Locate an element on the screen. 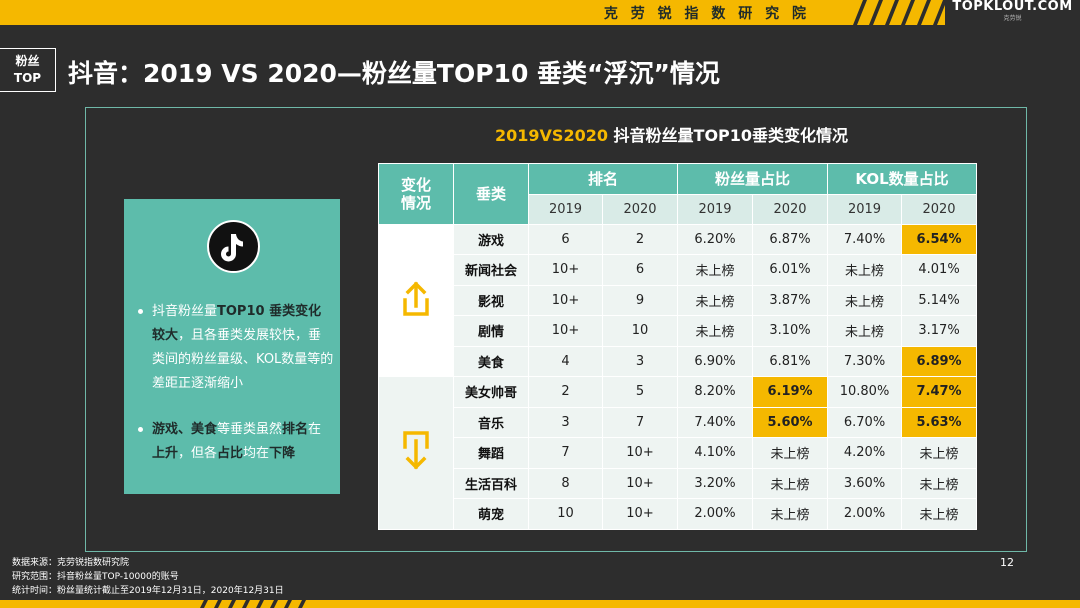  table-row: 音乐 3 7 7.40% 5.60% 6.70% 5.63% is located at coordinates (678, 422).